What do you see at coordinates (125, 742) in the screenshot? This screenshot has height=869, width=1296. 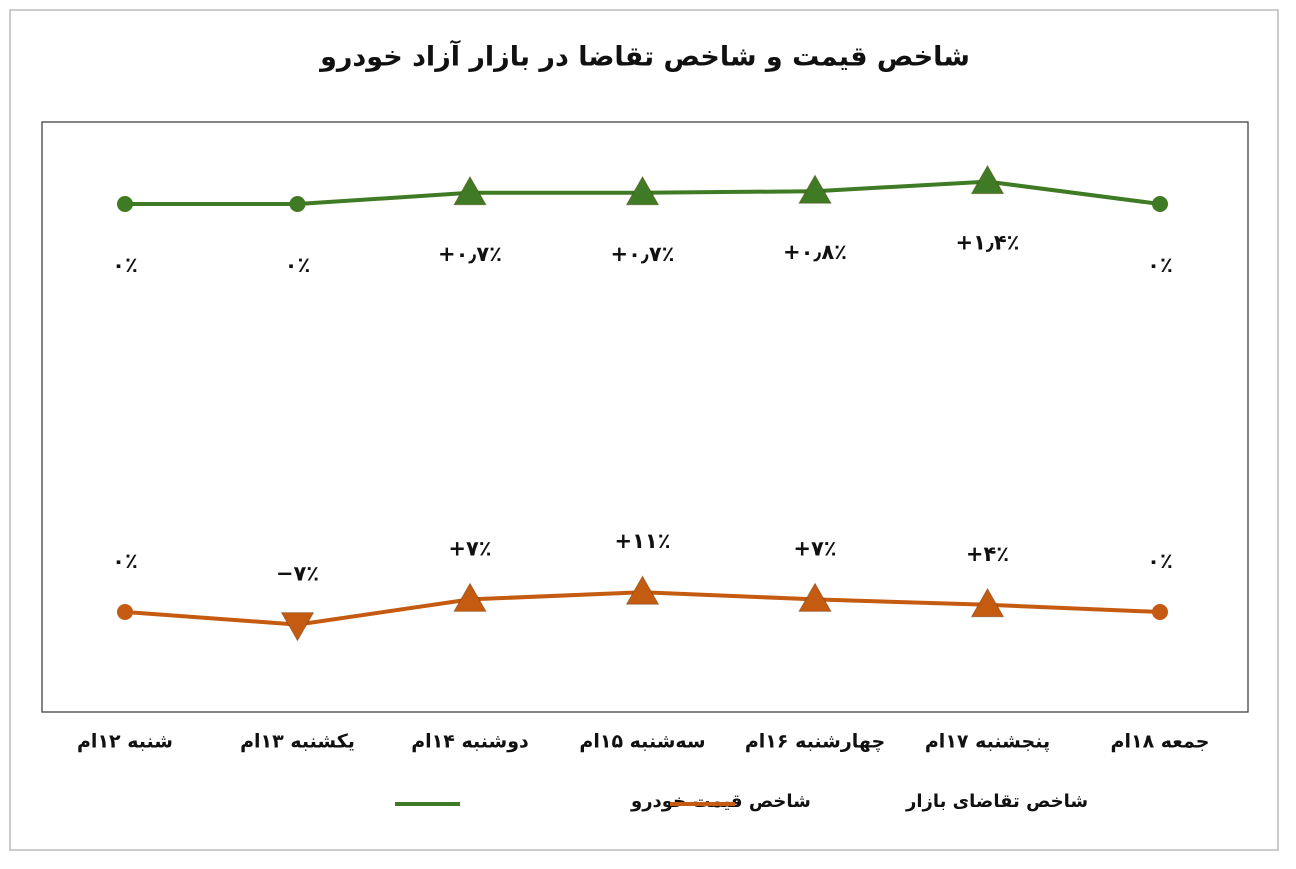 I see `x-tick-label: شنبه ۱۲ام` at bounding box center [125, 742].